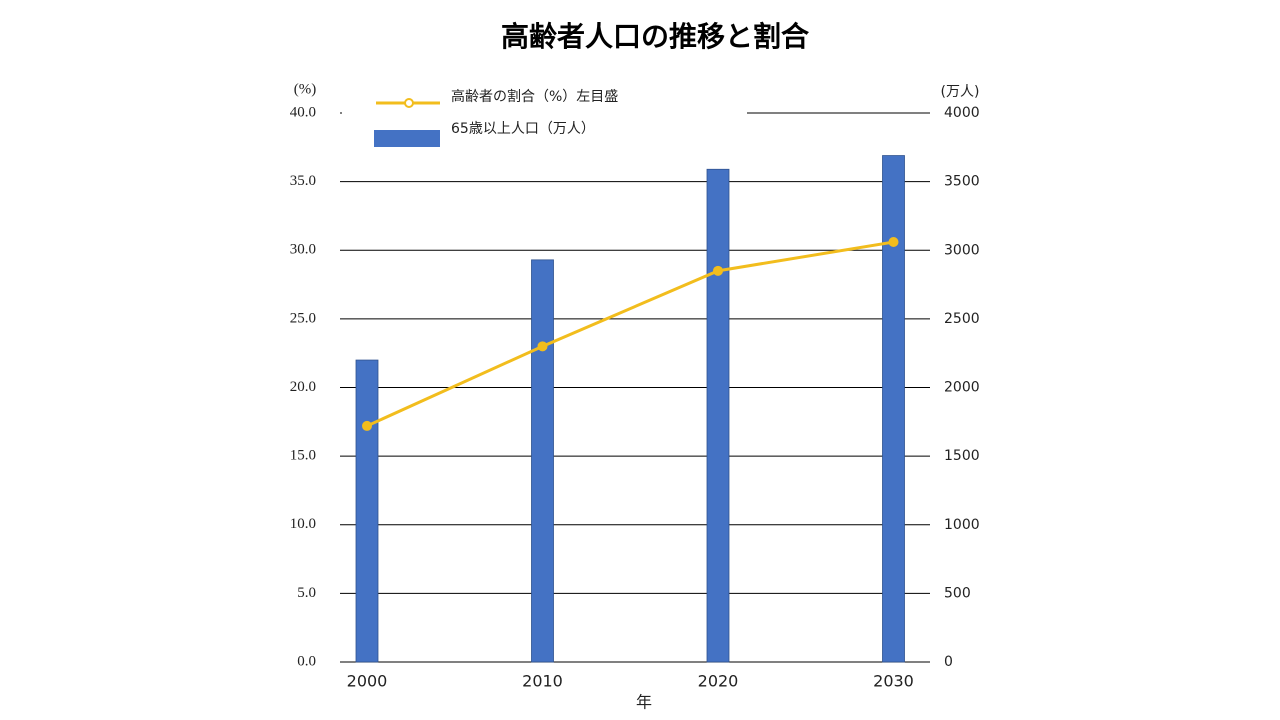 This screenshot has width=1280, height=720. What do you see at coordinates (644, 702) in the screenshot?
I see `x-axis-label: 年` at bounding box center [644, 702].